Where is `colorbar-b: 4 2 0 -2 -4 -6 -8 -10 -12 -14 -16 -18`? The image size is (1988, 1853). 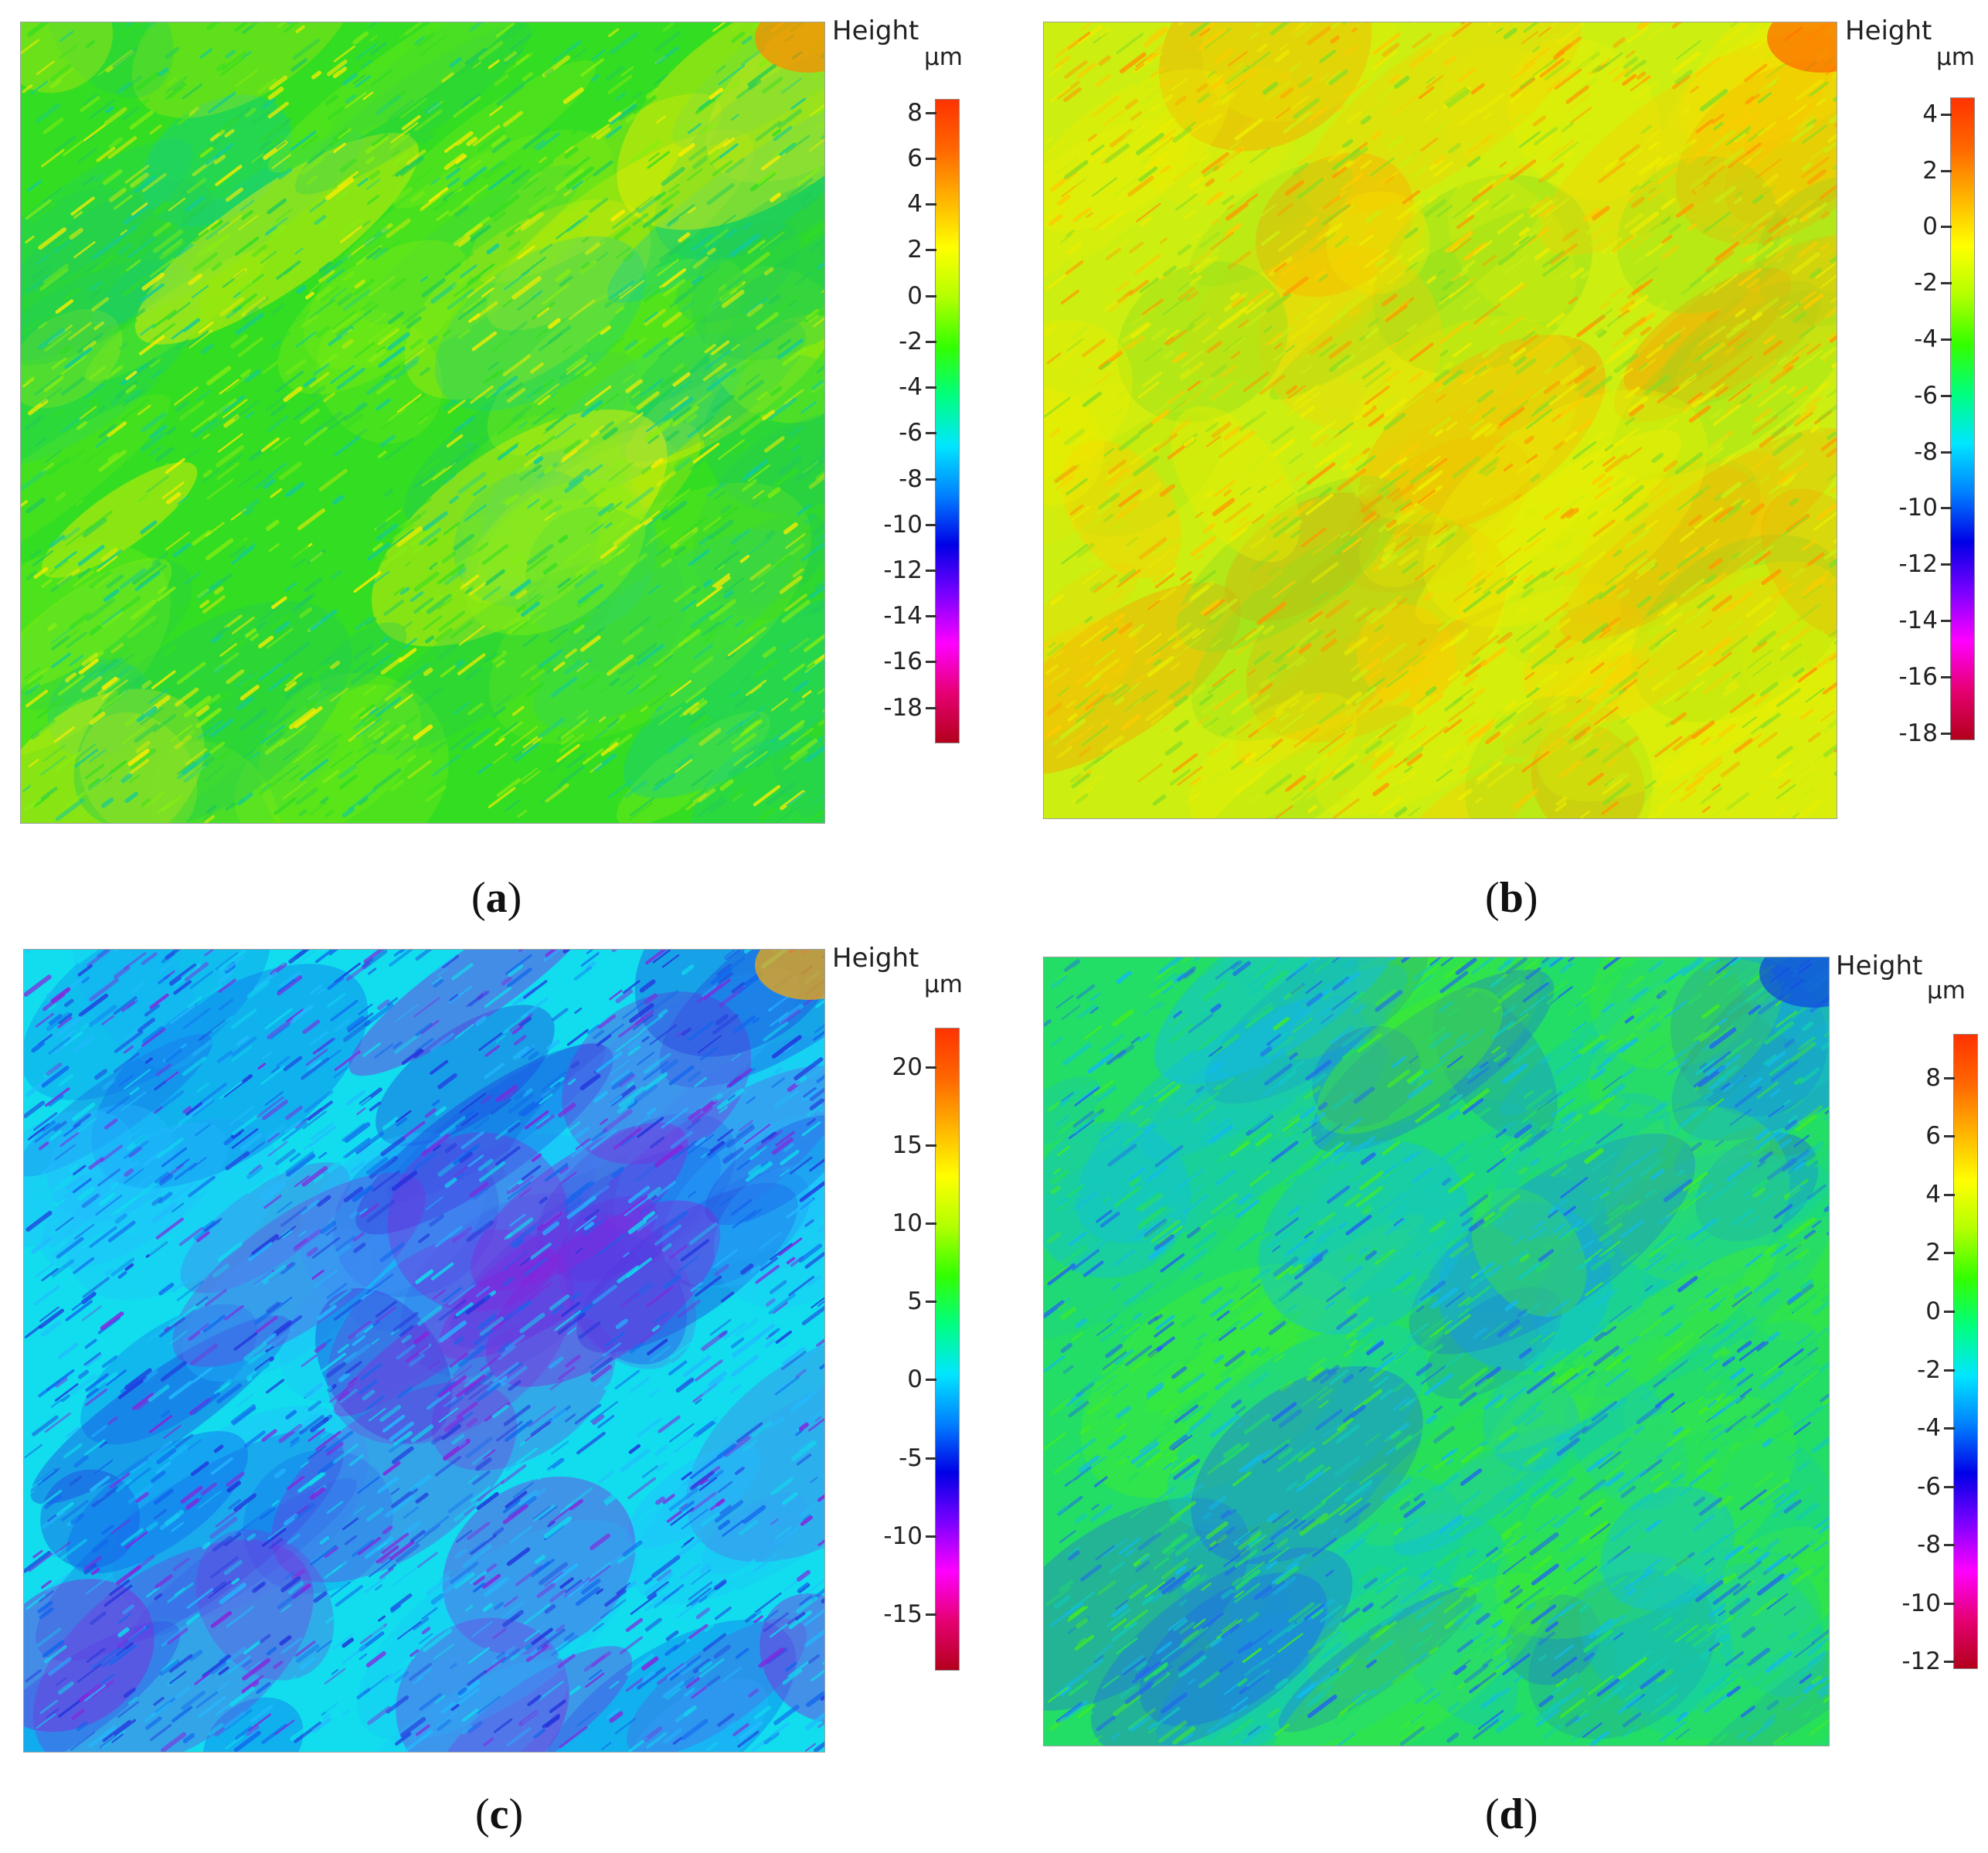
colorbar-b: 4 2 0 -2 -4 -6 -8 -10 -12 -14 -16 -18 is located at coordinates (1923, 422).